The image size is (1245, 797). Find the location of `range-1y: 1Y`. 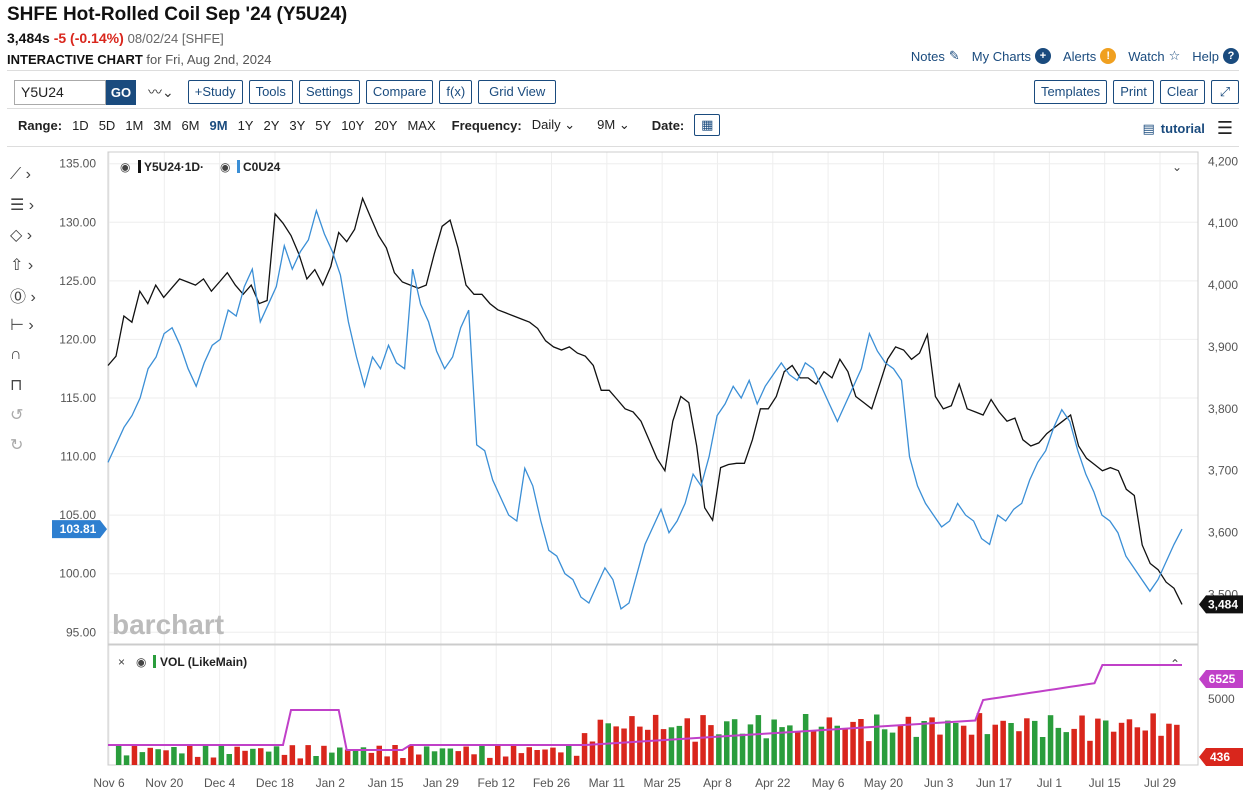

range-1y: 1Y is located at coordinates (245, 125).